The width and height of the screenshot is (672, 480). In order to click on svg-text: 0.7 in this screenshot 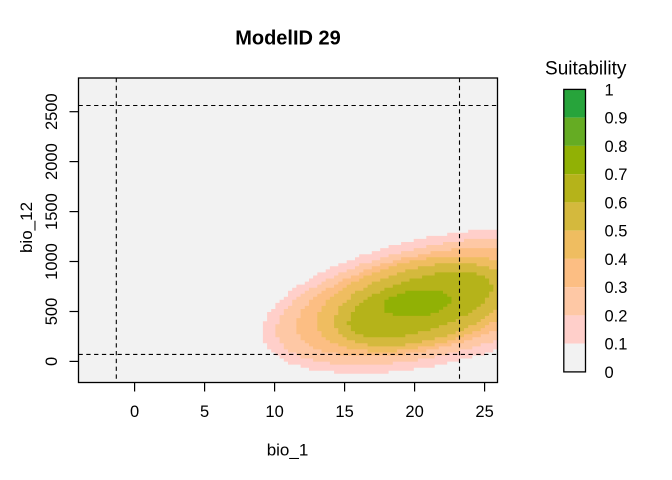, I will do `click(616, 175)`.